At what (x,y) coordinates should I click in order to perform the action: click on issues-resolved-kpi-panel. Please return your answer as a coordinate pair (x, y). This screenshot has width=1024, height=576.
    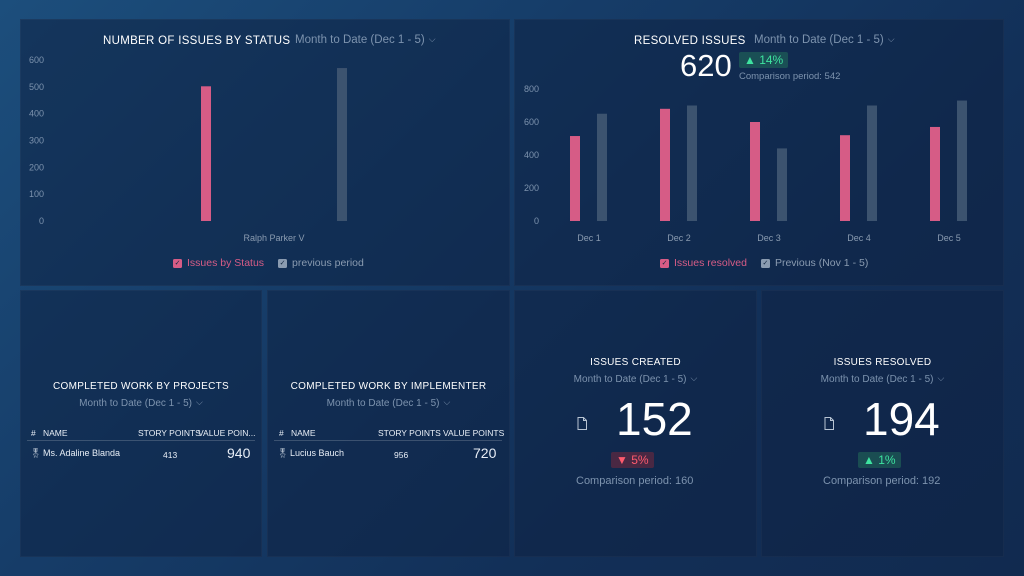
    Looking at the image, I should click on (882, 423).